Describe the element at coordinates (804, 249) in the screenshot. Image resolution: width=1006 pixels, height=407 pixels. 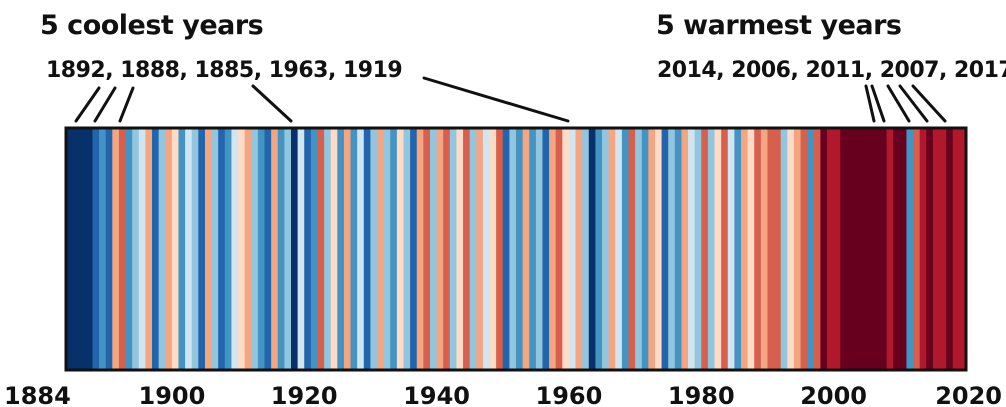
I see `stripe-1995` at that location.